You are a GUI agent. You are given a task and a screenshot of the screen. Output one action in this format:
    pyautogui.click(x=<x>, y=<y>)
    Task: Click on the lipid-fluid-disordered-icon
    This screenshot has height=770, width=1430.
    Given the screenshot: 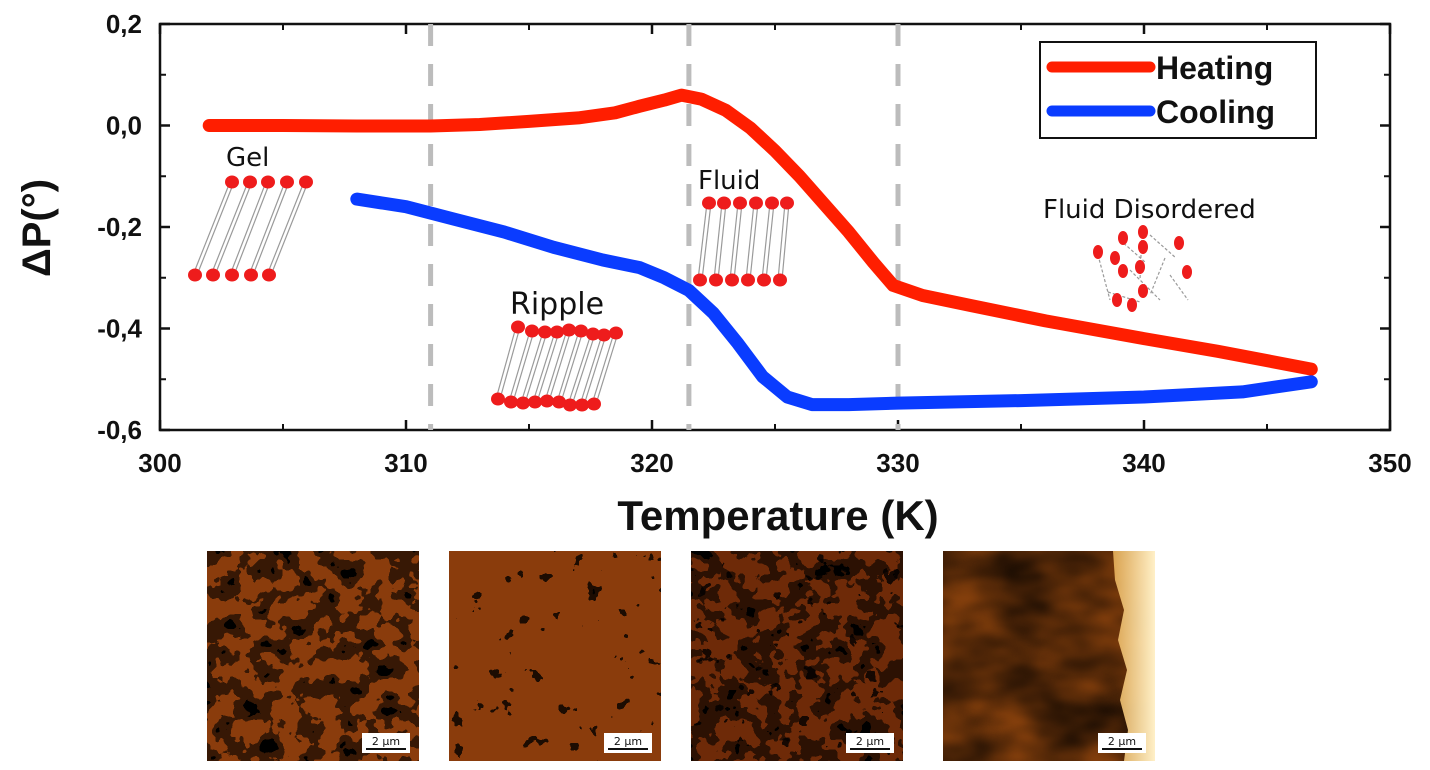 What is the action you would take?
    pyautogui.click(x=1142, y=268)
    